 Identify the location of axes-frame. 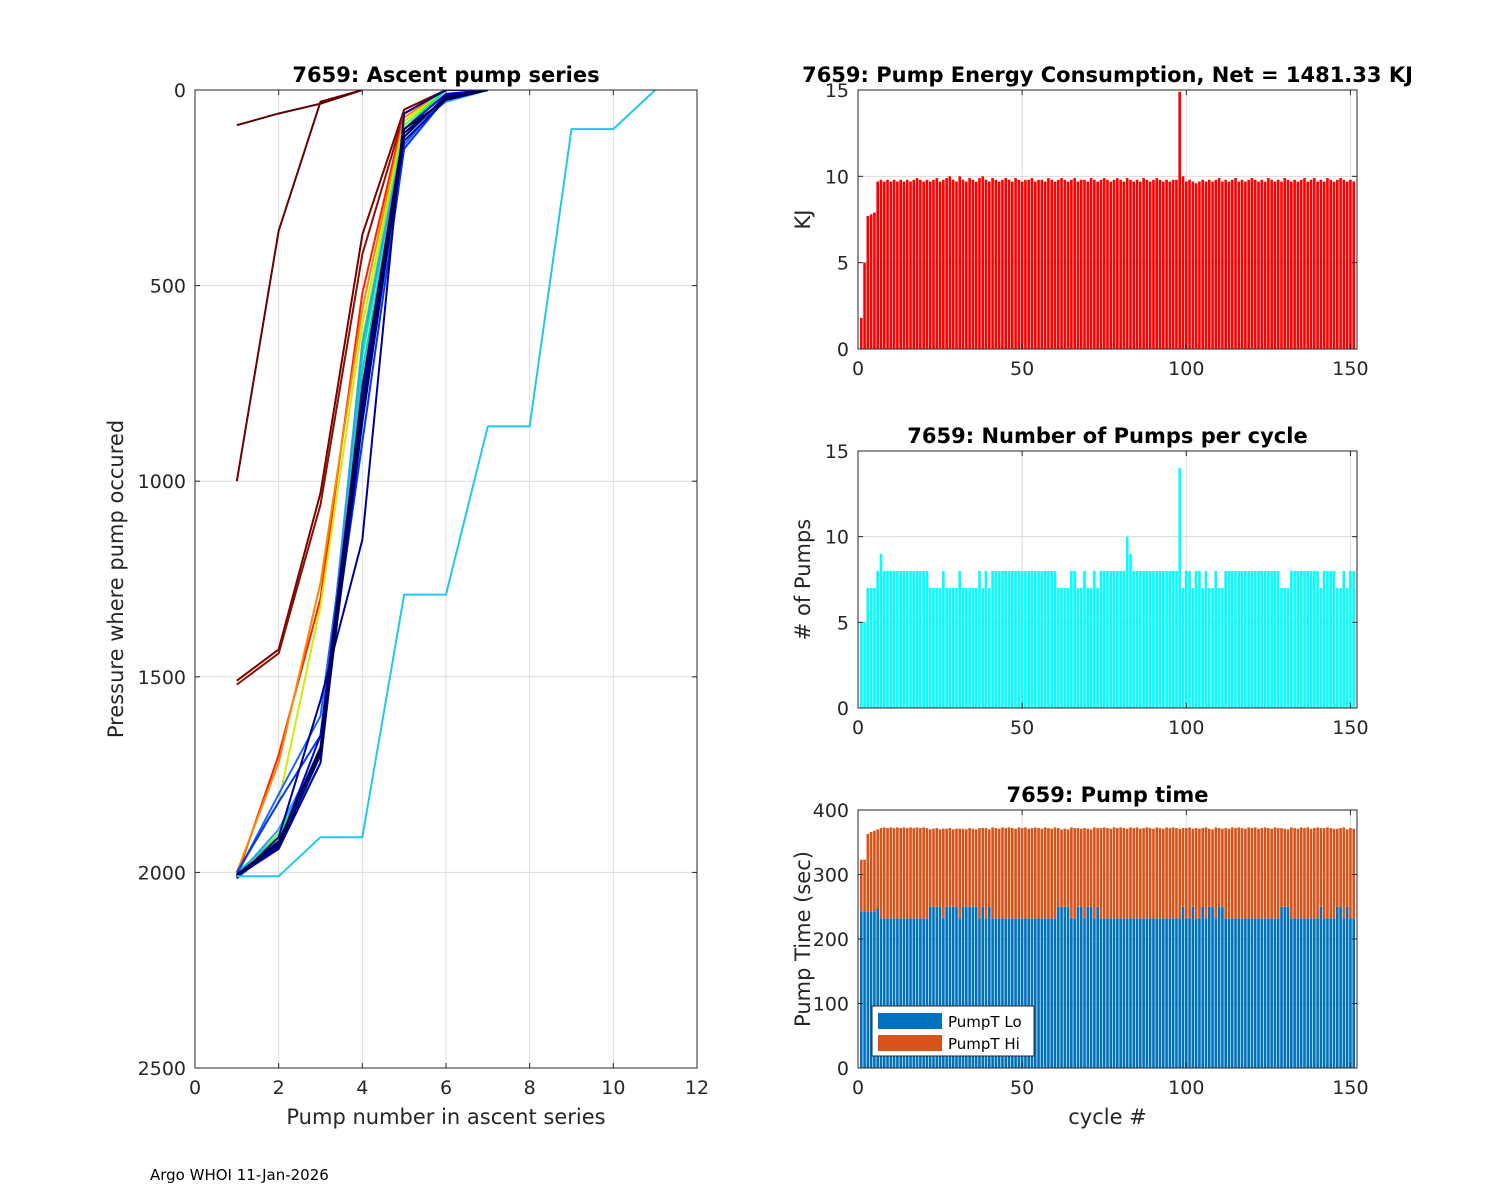
(1107, 579).